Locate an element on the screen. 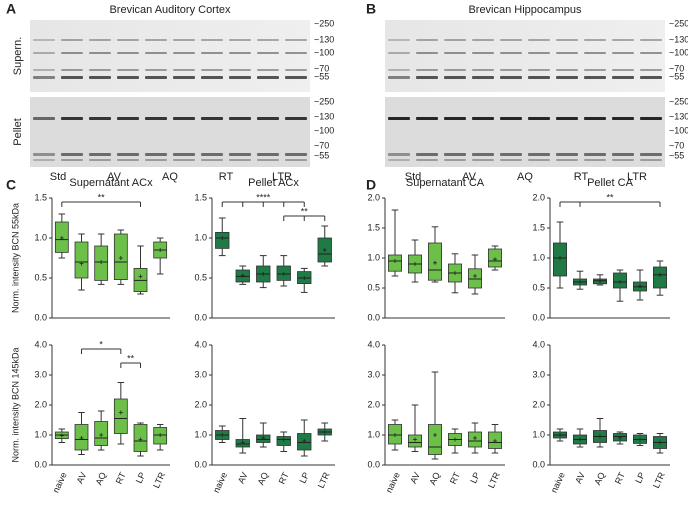 The width and height of the screenshot is (688, 532). x-tick-label: RT is located at coordinates (455, 477).